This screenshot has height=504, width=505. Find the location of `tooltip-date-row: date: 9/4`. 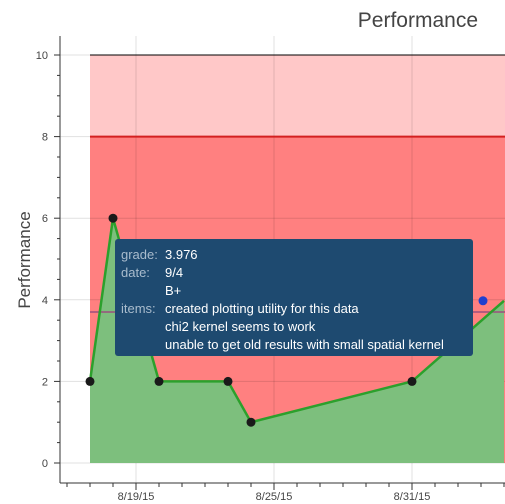

tooltip-date-row: date: 9/4 is located at coordinates (294, 273).